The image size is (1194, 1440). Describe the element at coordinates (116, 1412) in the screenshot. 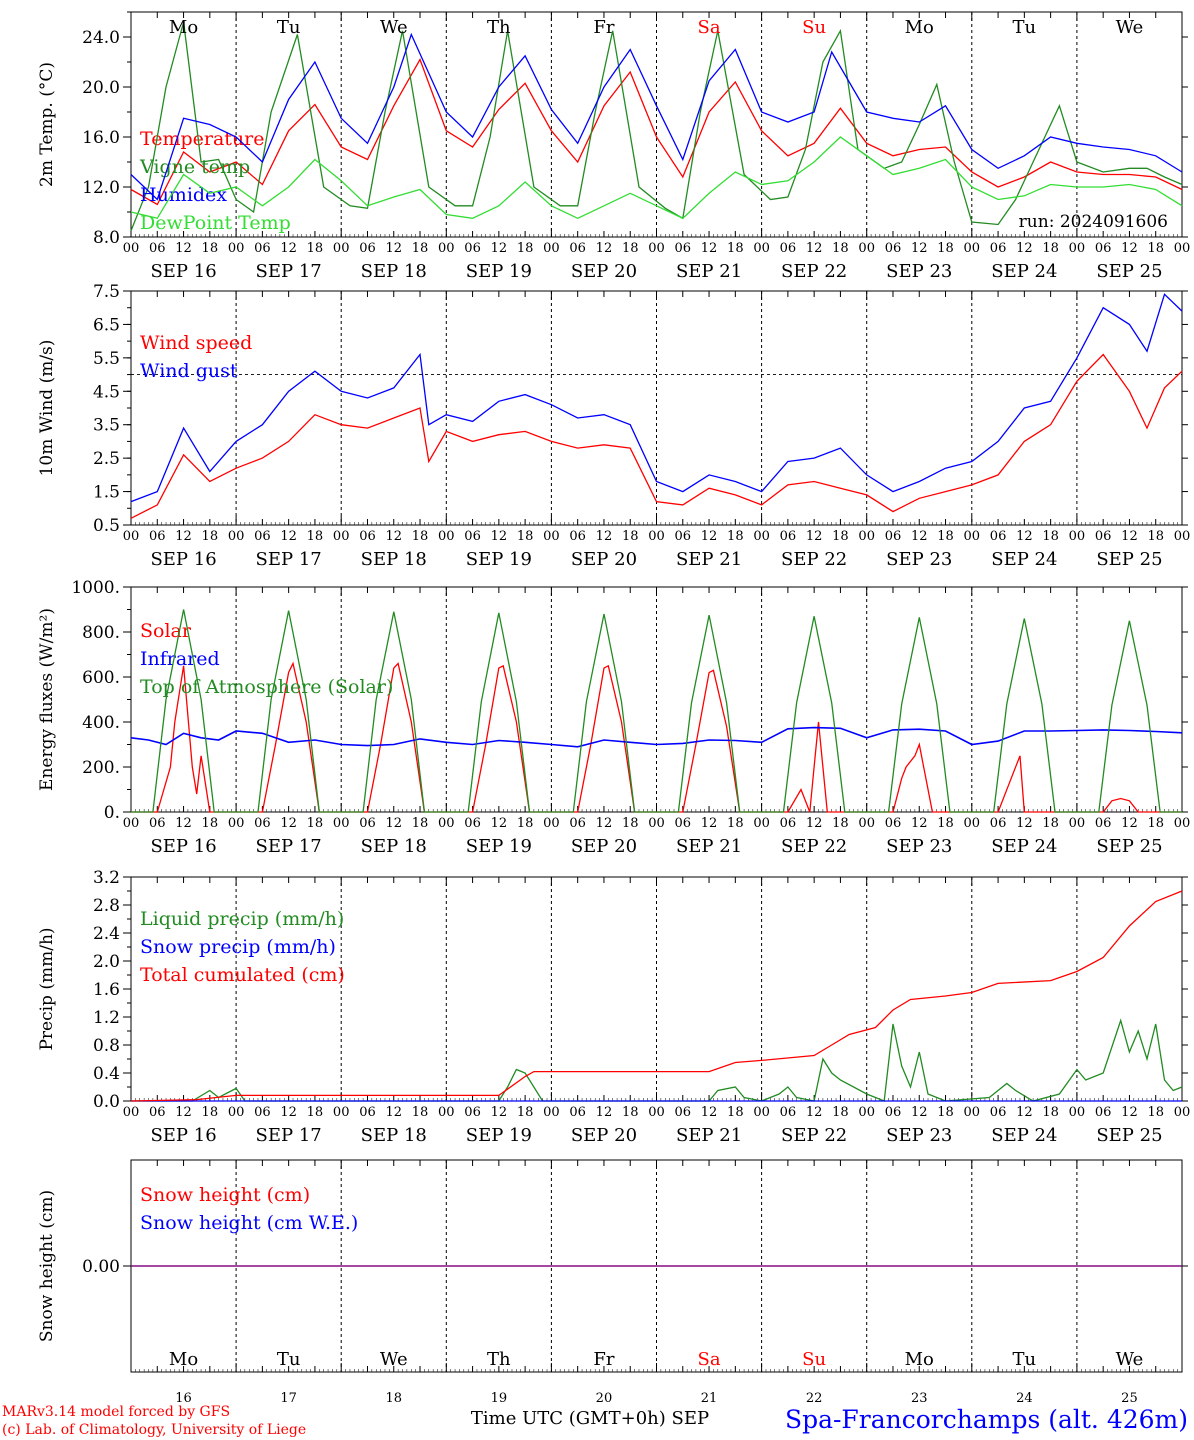

I see `model-credit: MARv3.14 model forced by GFS` at that location.